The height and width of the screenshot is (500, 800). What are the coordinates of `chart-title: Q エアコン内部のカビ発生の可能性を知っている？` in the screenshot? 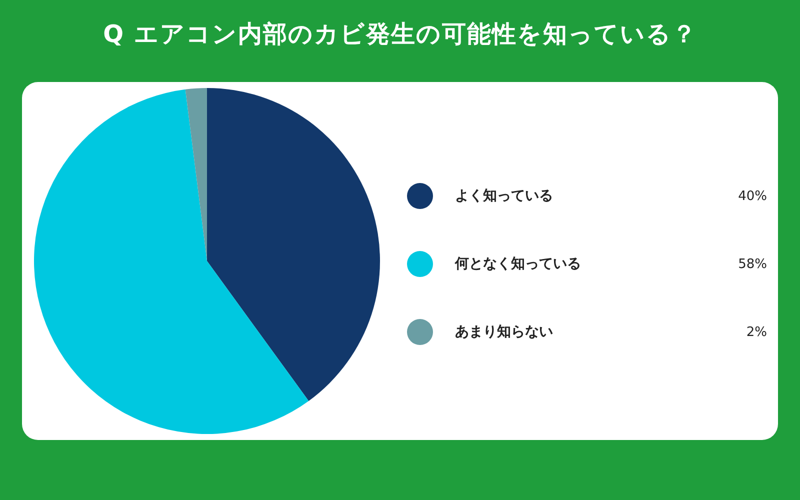 It's located at (400, 34).